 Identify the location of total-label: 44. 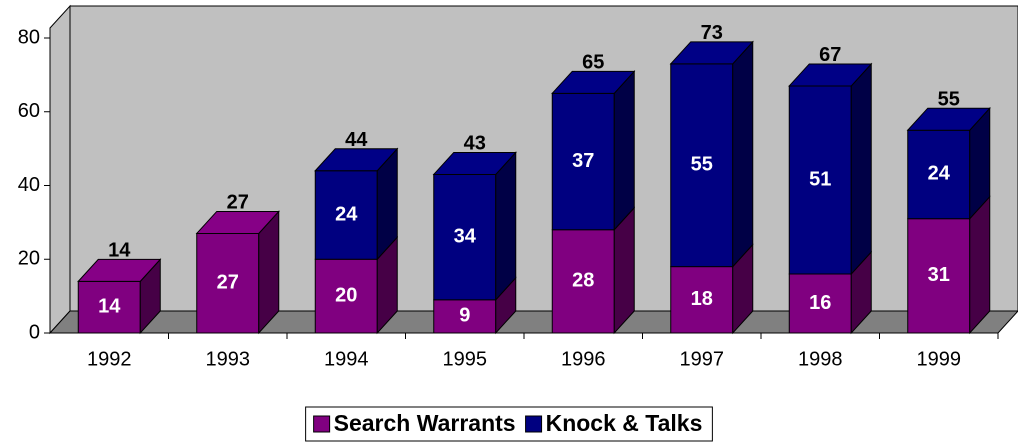
(356, 140).